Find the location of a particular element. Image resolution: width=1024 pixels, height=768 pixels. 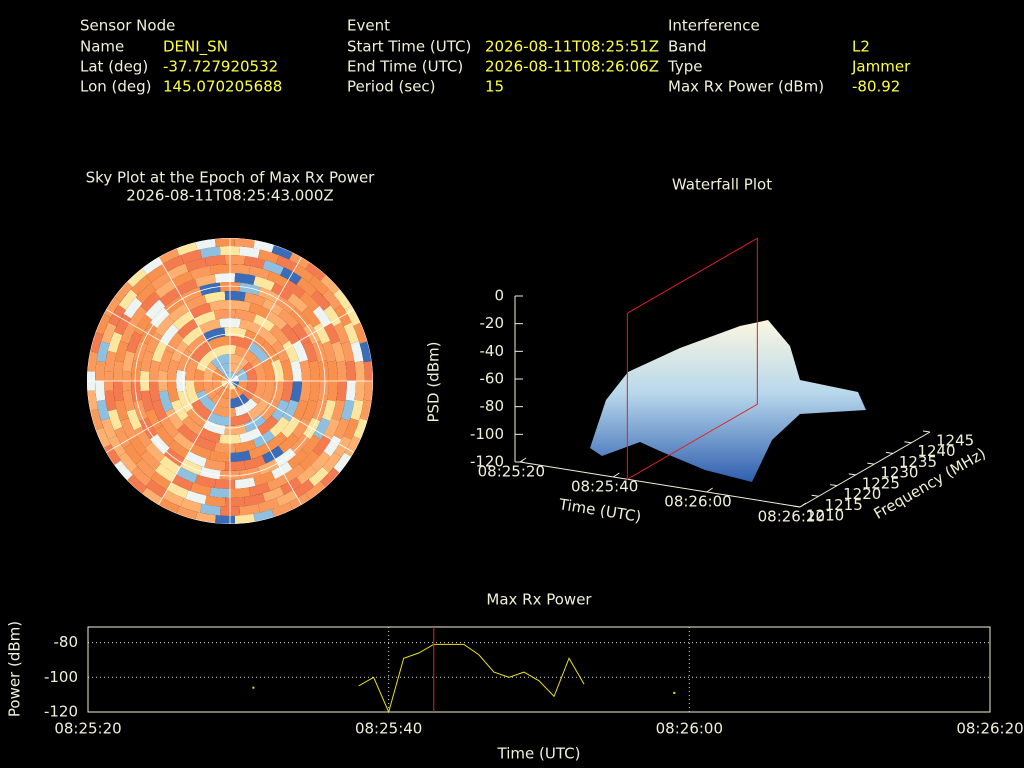

field-value: 2026-08-11T08:25:51Z is located at coordinates (572, 47).